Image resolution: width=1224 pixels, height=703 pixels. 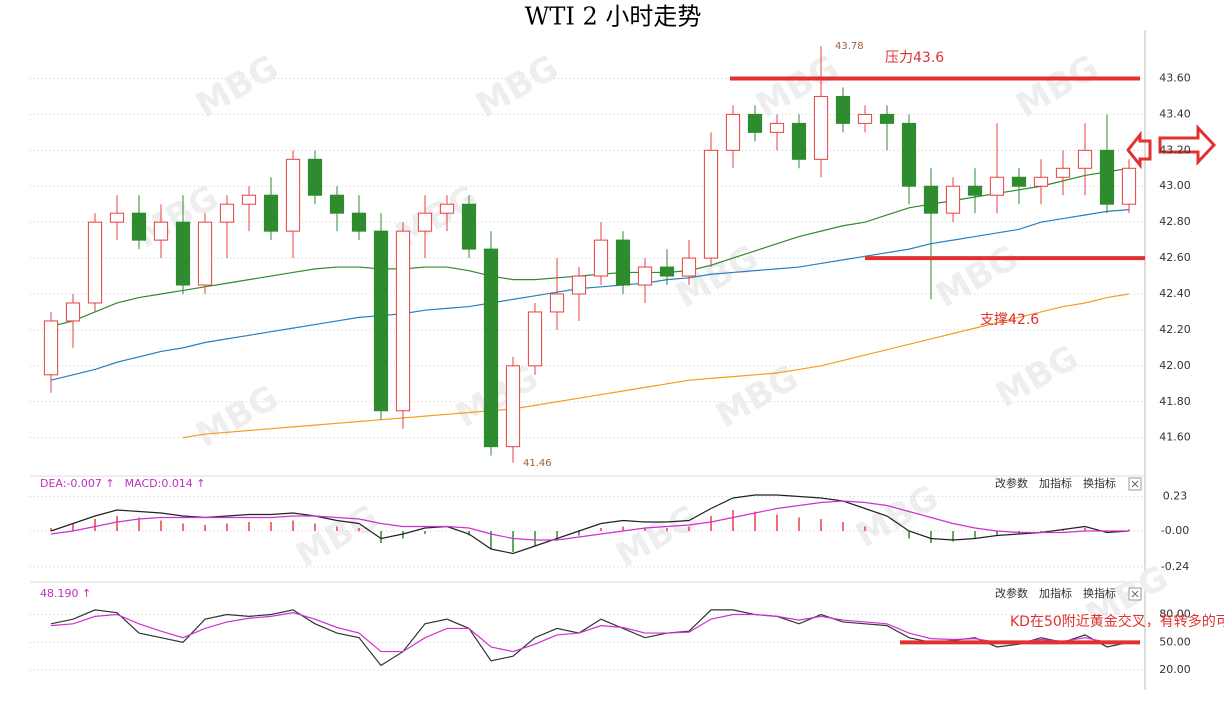 I want to click on y-tick-label: -0.24, so click(x=1175, y=566).